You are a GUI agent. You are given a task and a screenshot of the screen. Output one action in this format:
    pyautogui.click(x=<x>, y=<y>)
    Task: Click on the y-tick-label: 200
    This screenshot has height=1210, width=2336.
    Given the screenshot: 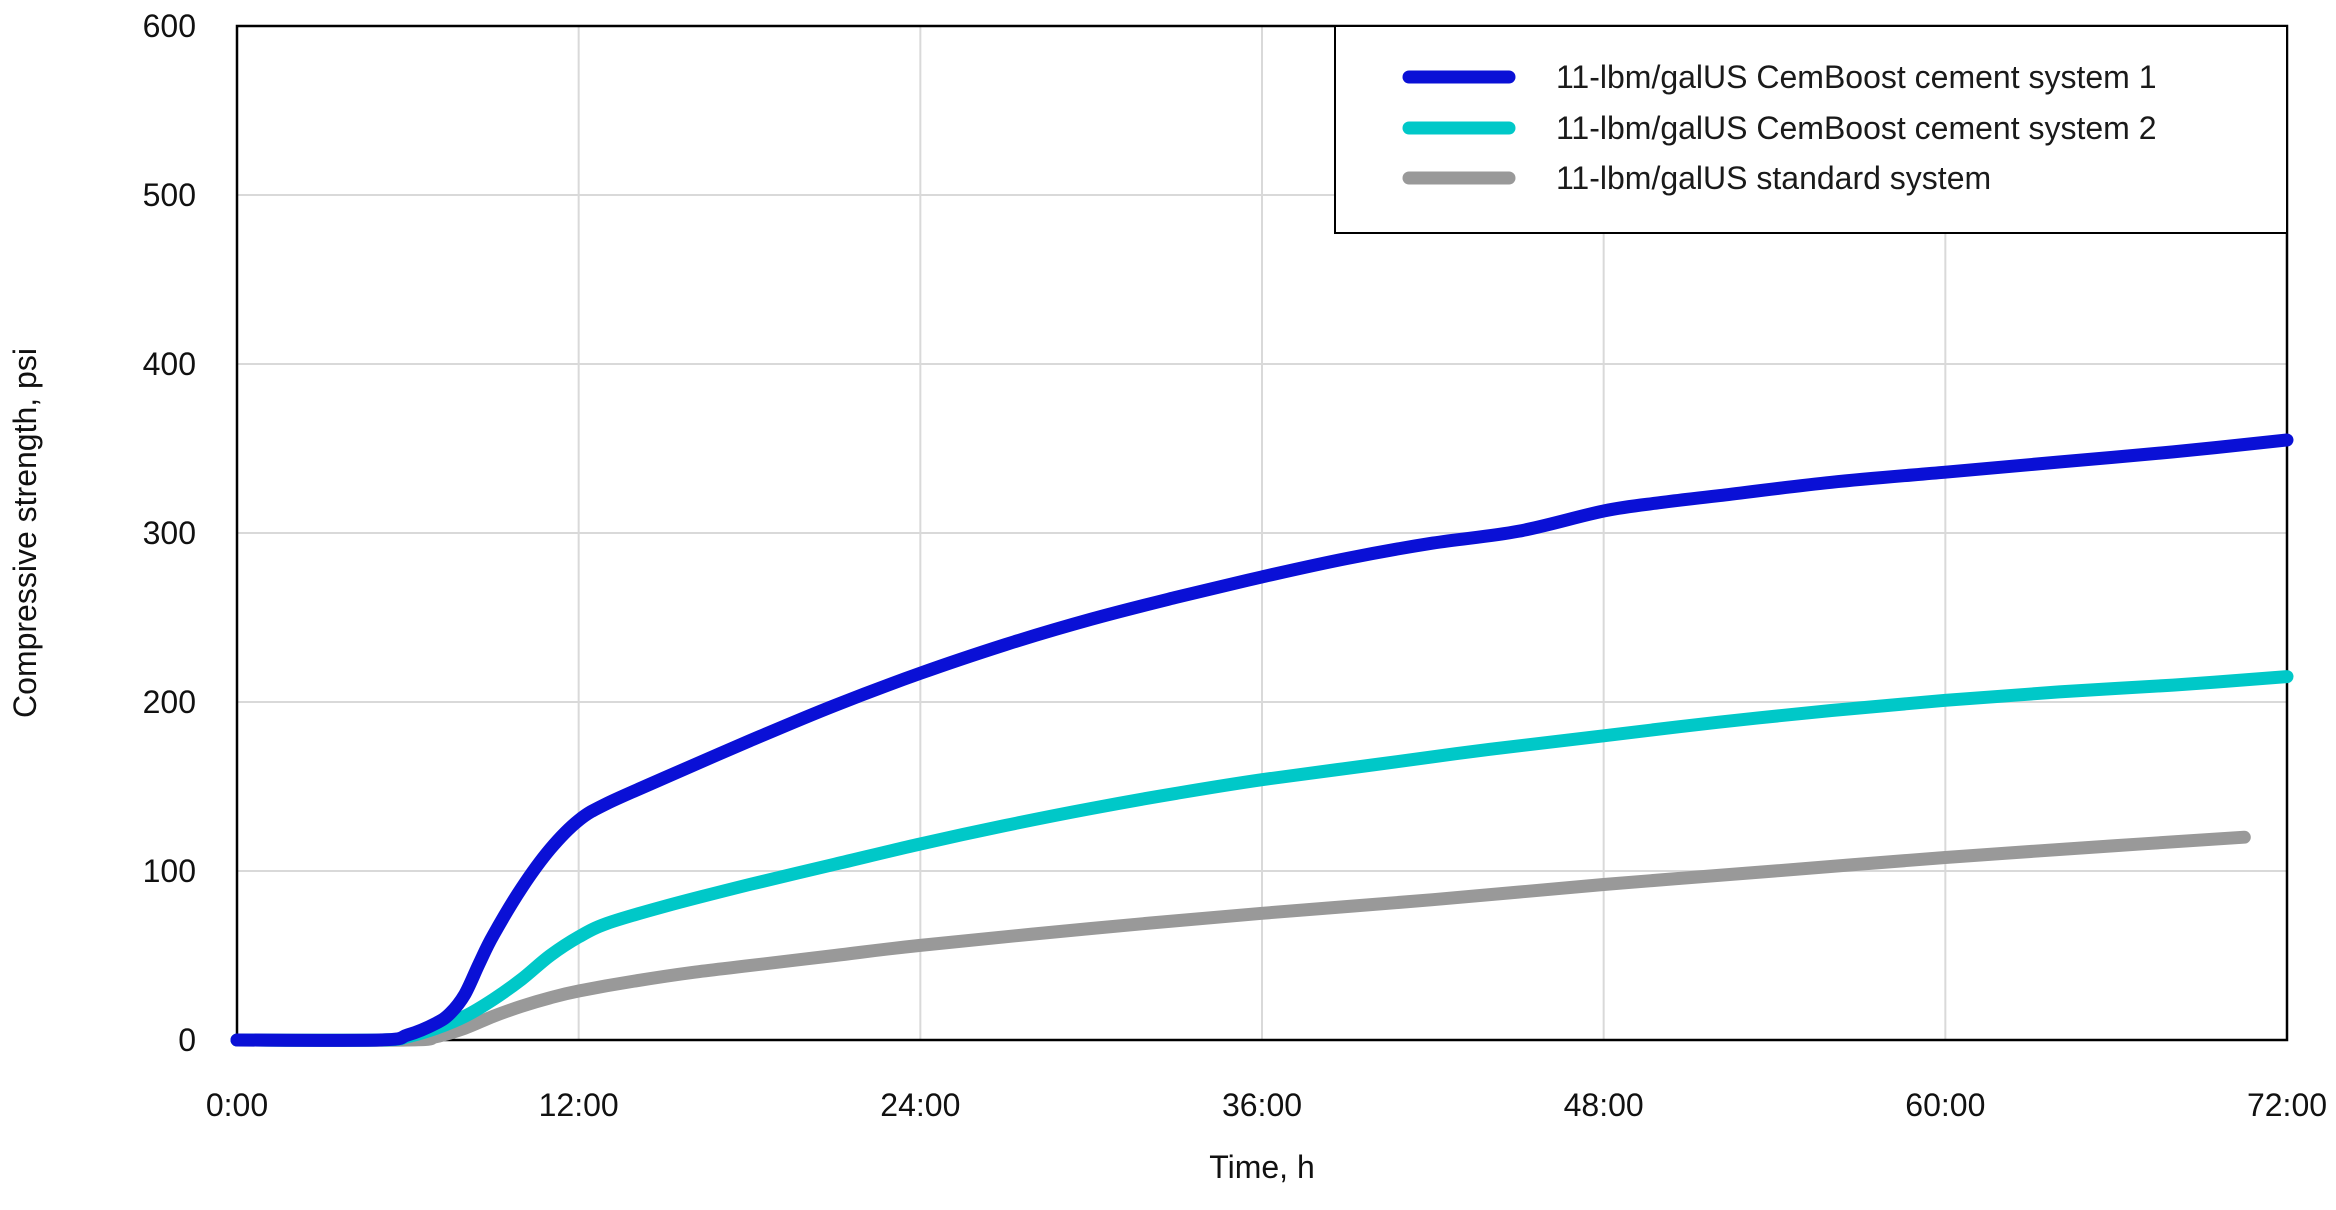 What is the action you would take?
    pyautogui.click(x=169, y=702)
    